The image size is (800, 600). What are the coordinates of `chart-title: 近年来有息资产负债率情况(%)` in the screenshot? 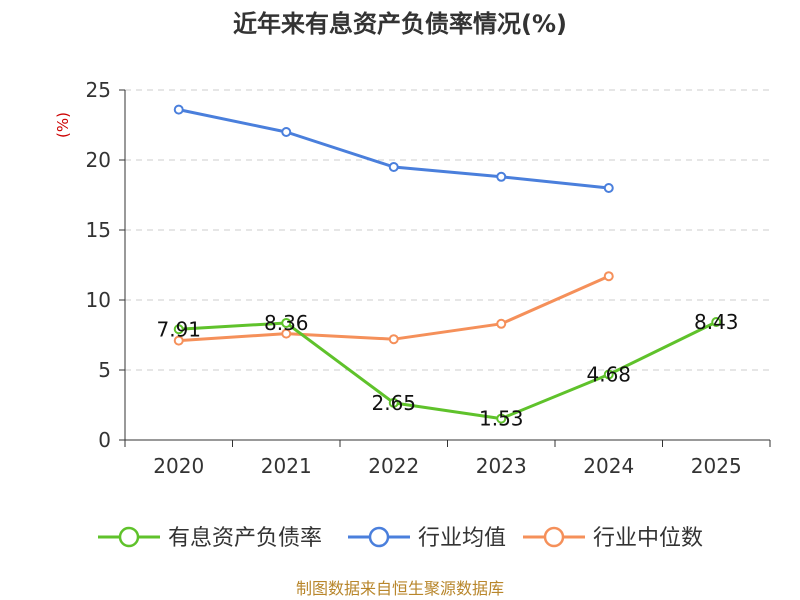 It's located at (400, 24).